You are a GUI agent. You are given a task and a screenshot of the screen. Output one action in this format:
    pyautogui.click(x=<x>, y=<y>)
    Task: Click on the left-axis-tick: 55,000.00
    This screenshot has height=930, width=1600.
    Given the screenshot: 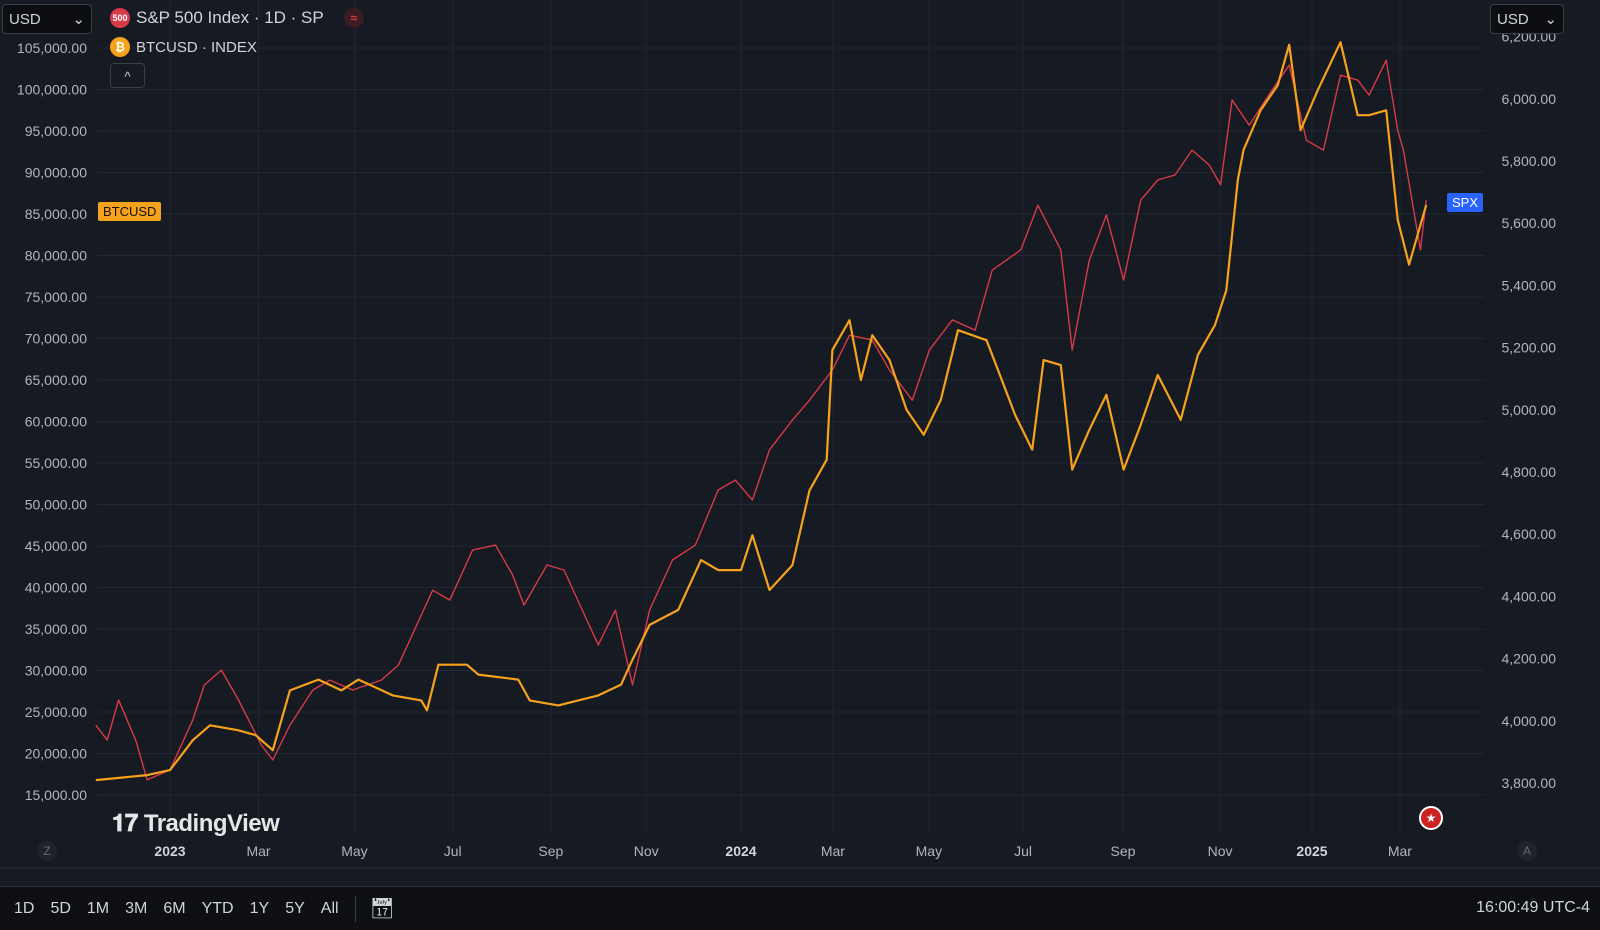 What is the action you would take?
    pyautogui.click(x=56, y=463)
    